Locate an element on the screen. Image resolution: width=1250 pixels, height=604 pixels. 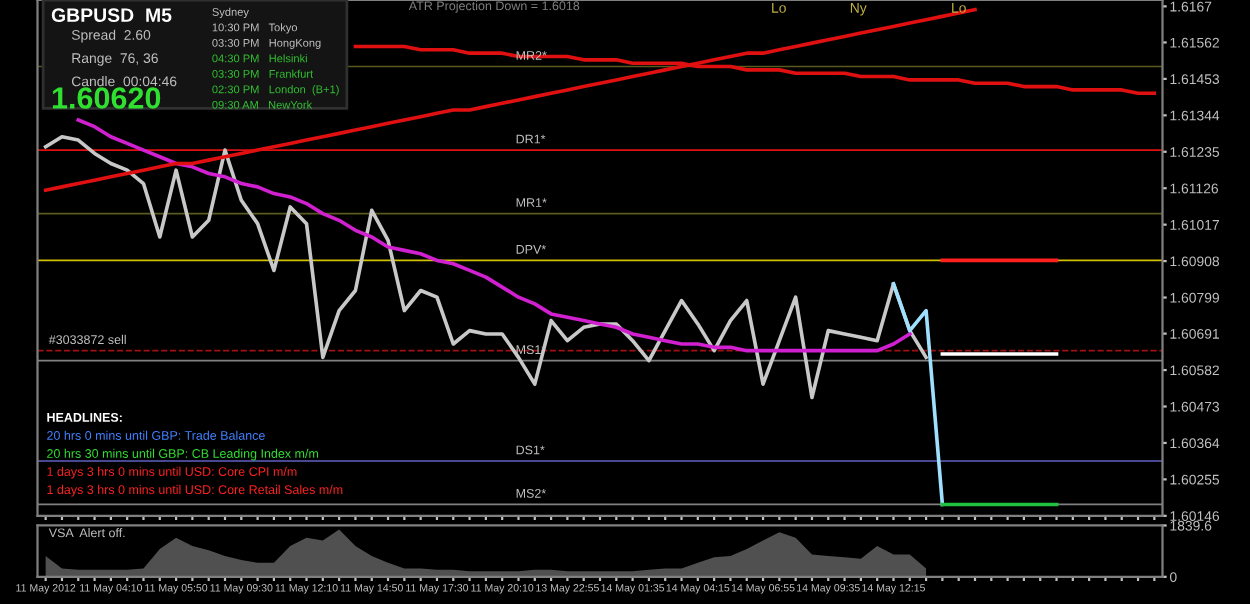
line-series is located at coordinates (918, 394).